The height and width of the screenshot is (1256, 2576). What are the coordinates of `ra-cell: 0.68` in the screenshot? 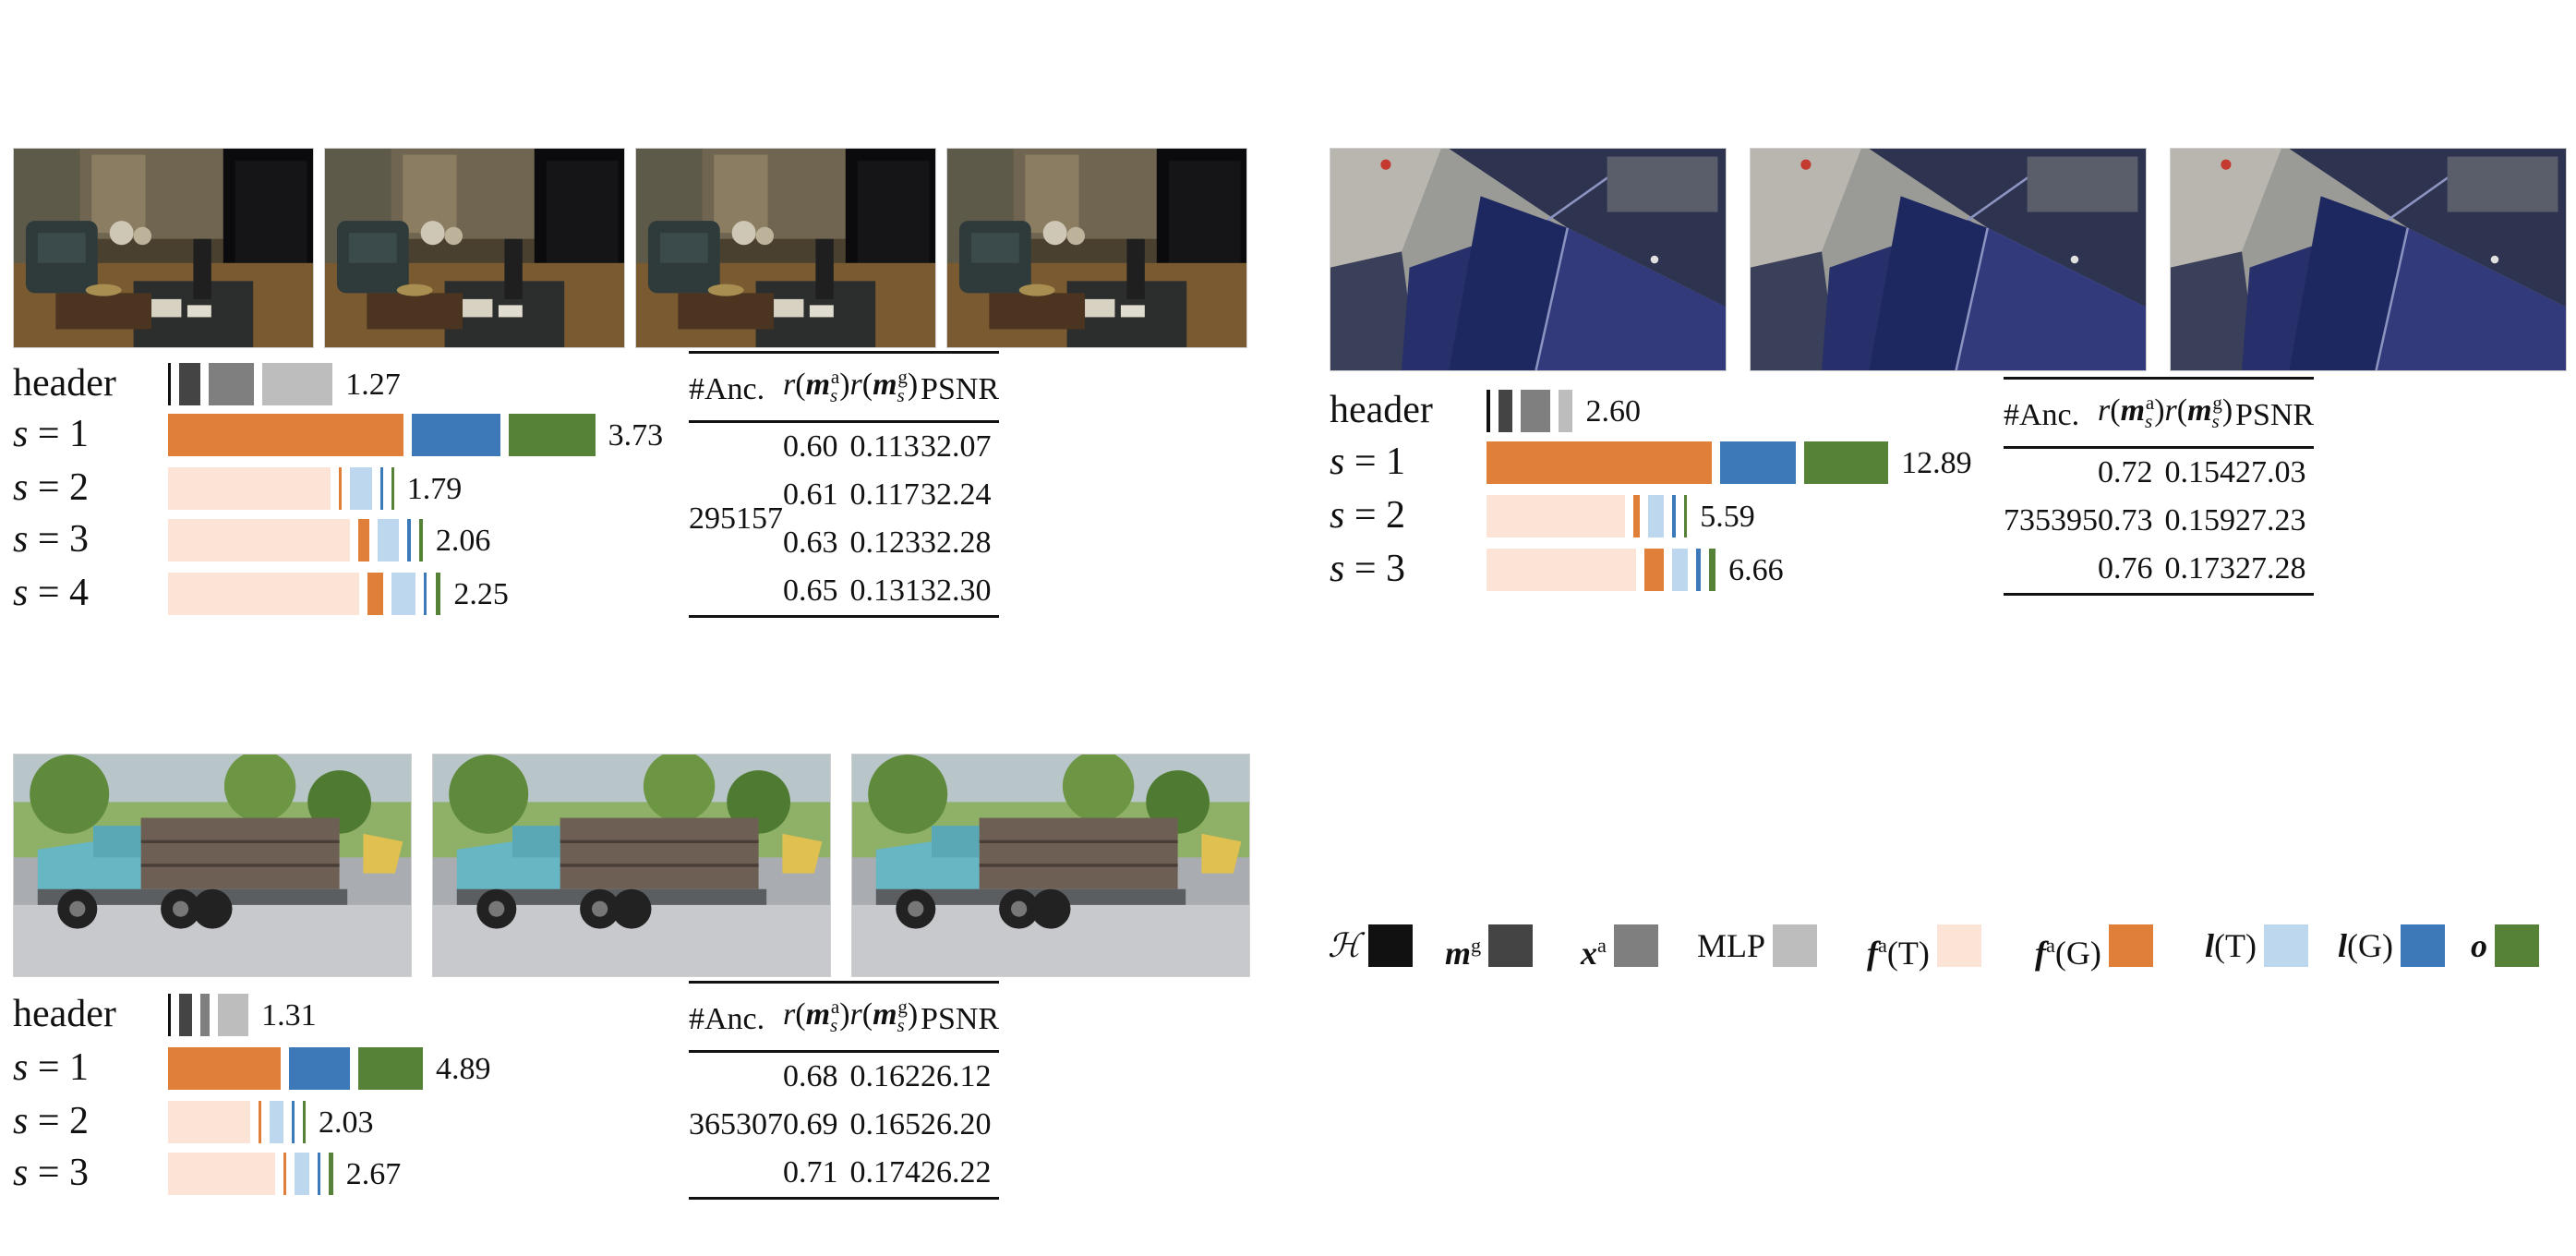 It's located at (810, 1076).